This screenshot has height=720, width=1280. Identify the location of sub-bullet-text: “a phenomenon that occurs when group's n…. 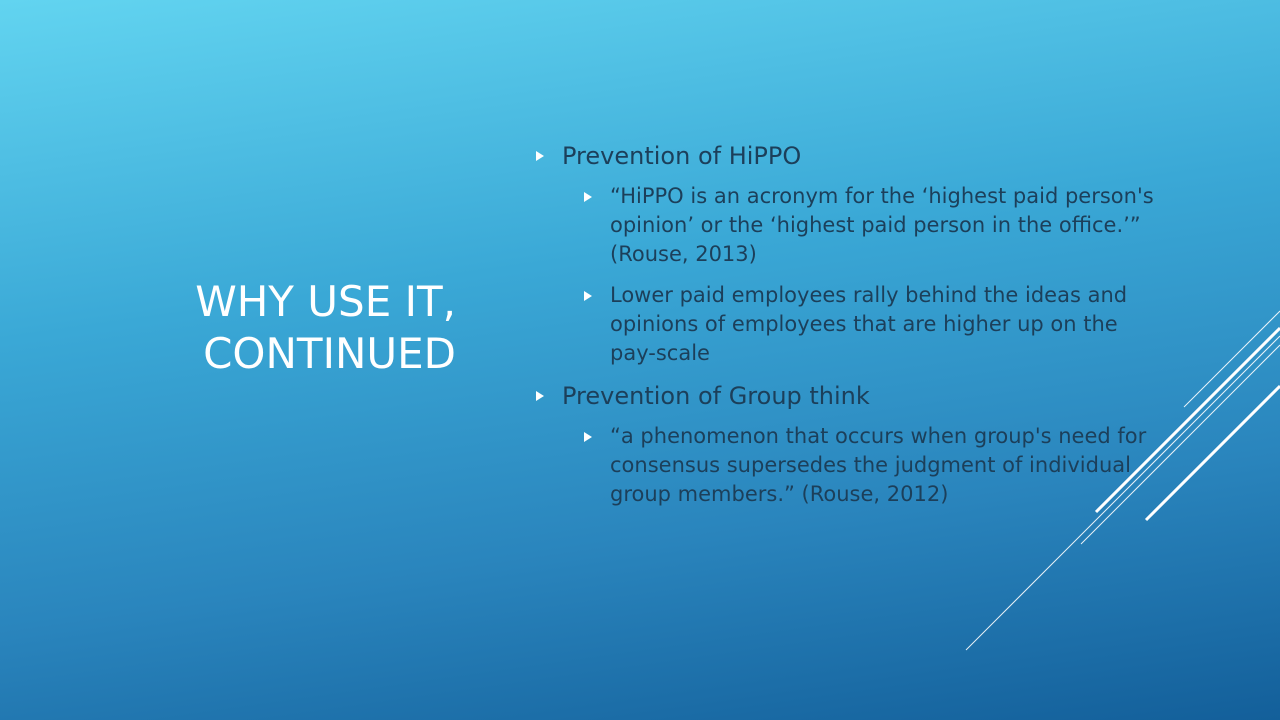
(878, 465).